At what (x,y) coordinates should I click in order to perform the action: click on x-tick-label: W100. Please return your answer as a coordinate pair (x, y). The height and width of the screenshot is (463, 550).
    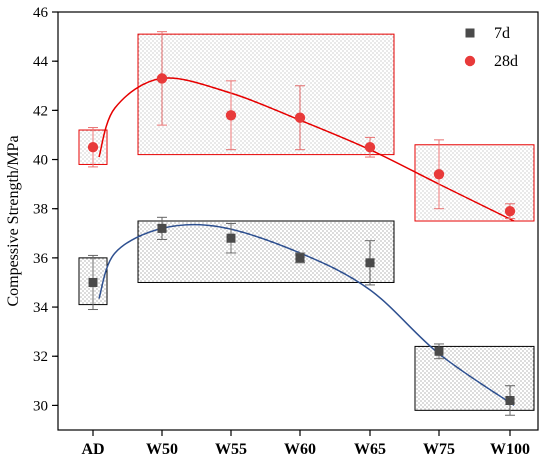
    Looking at the image, I should click on (510, 449).